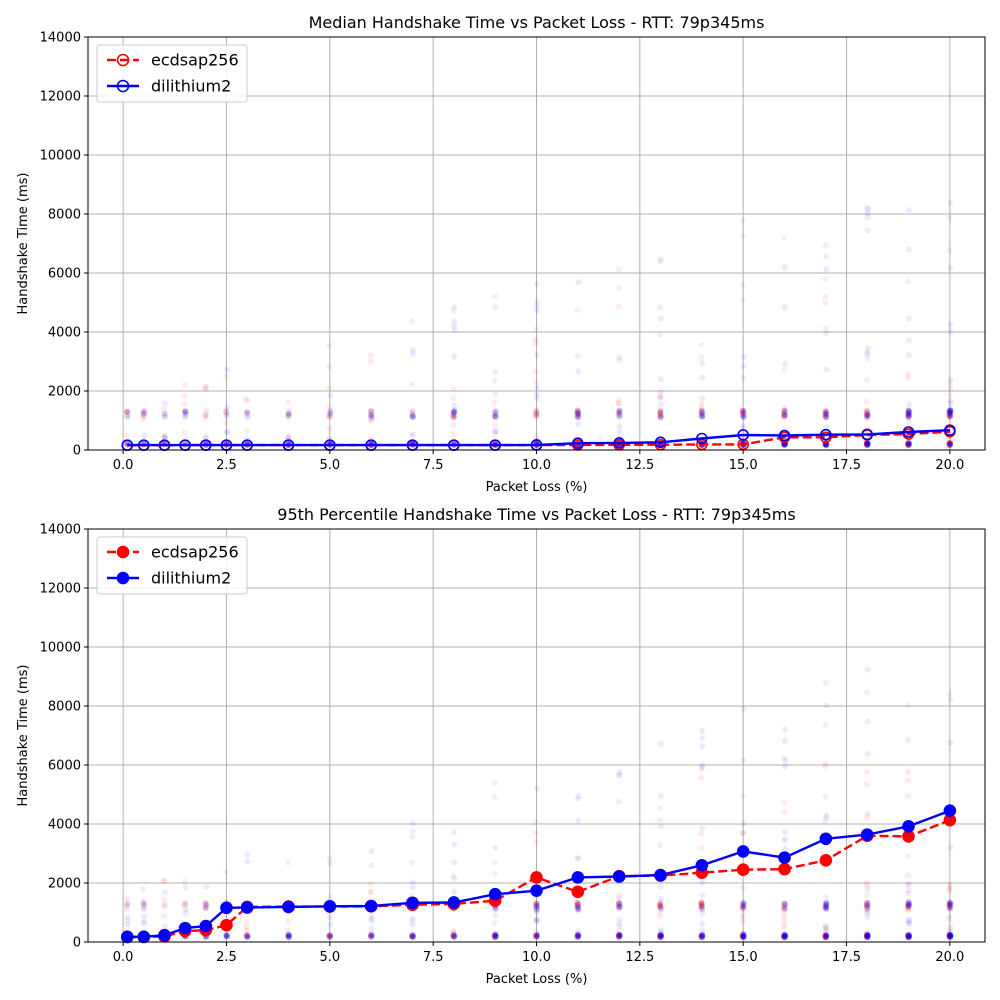 The width and height of the screenshot is (1000, 1000). What do you see at coordinates (536, 957) in the screenshot?
I see `x-tick-label: 10.0` at bounding box center [536, 957].